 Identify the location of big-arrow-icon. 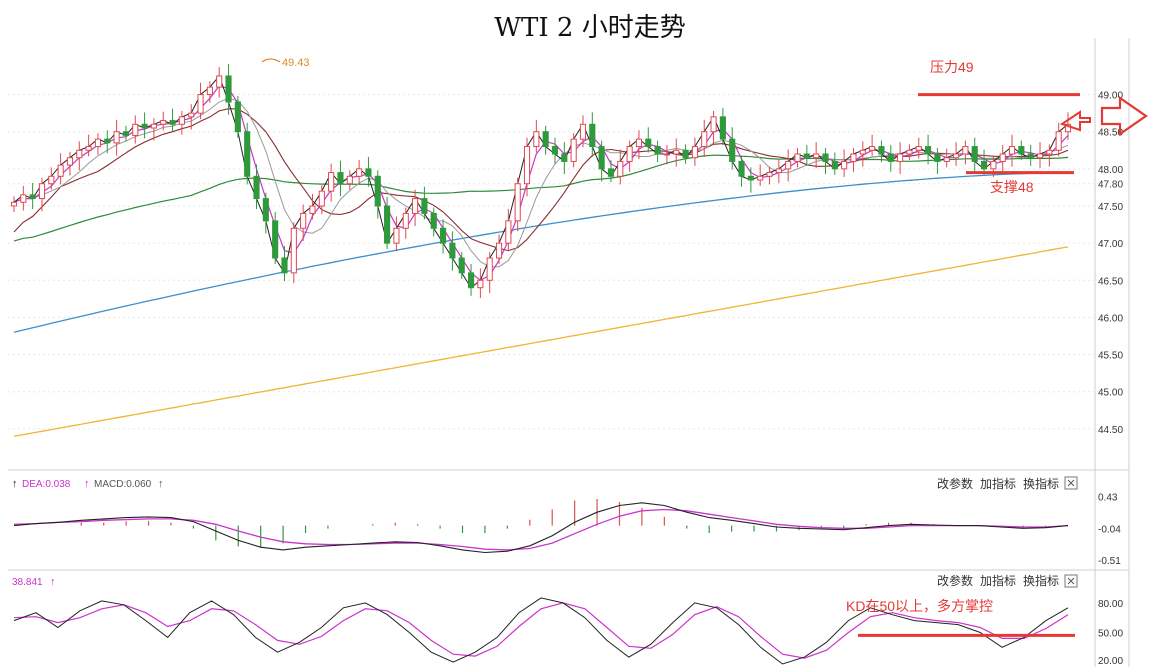
(1124, 116).